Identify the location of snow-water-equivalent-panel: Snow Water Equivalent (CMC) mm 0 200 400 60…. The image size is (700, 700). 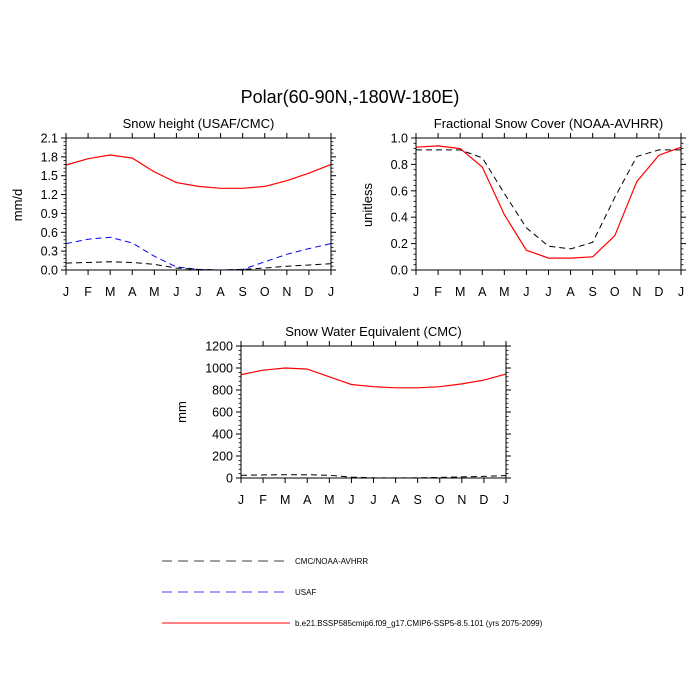
(342, 415).